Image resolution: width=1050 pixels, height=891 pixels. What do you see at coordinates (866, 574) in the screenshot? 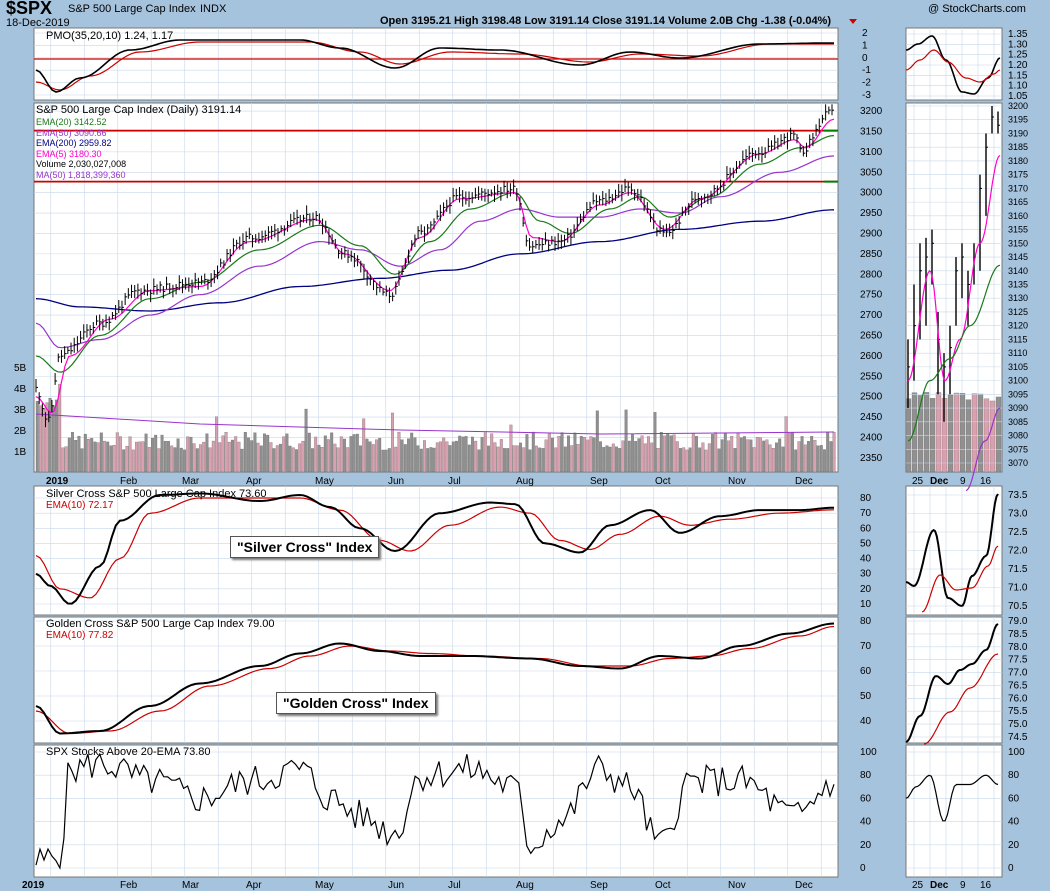
I see `silver-ytick: 30` at bounding box center [866, 574].